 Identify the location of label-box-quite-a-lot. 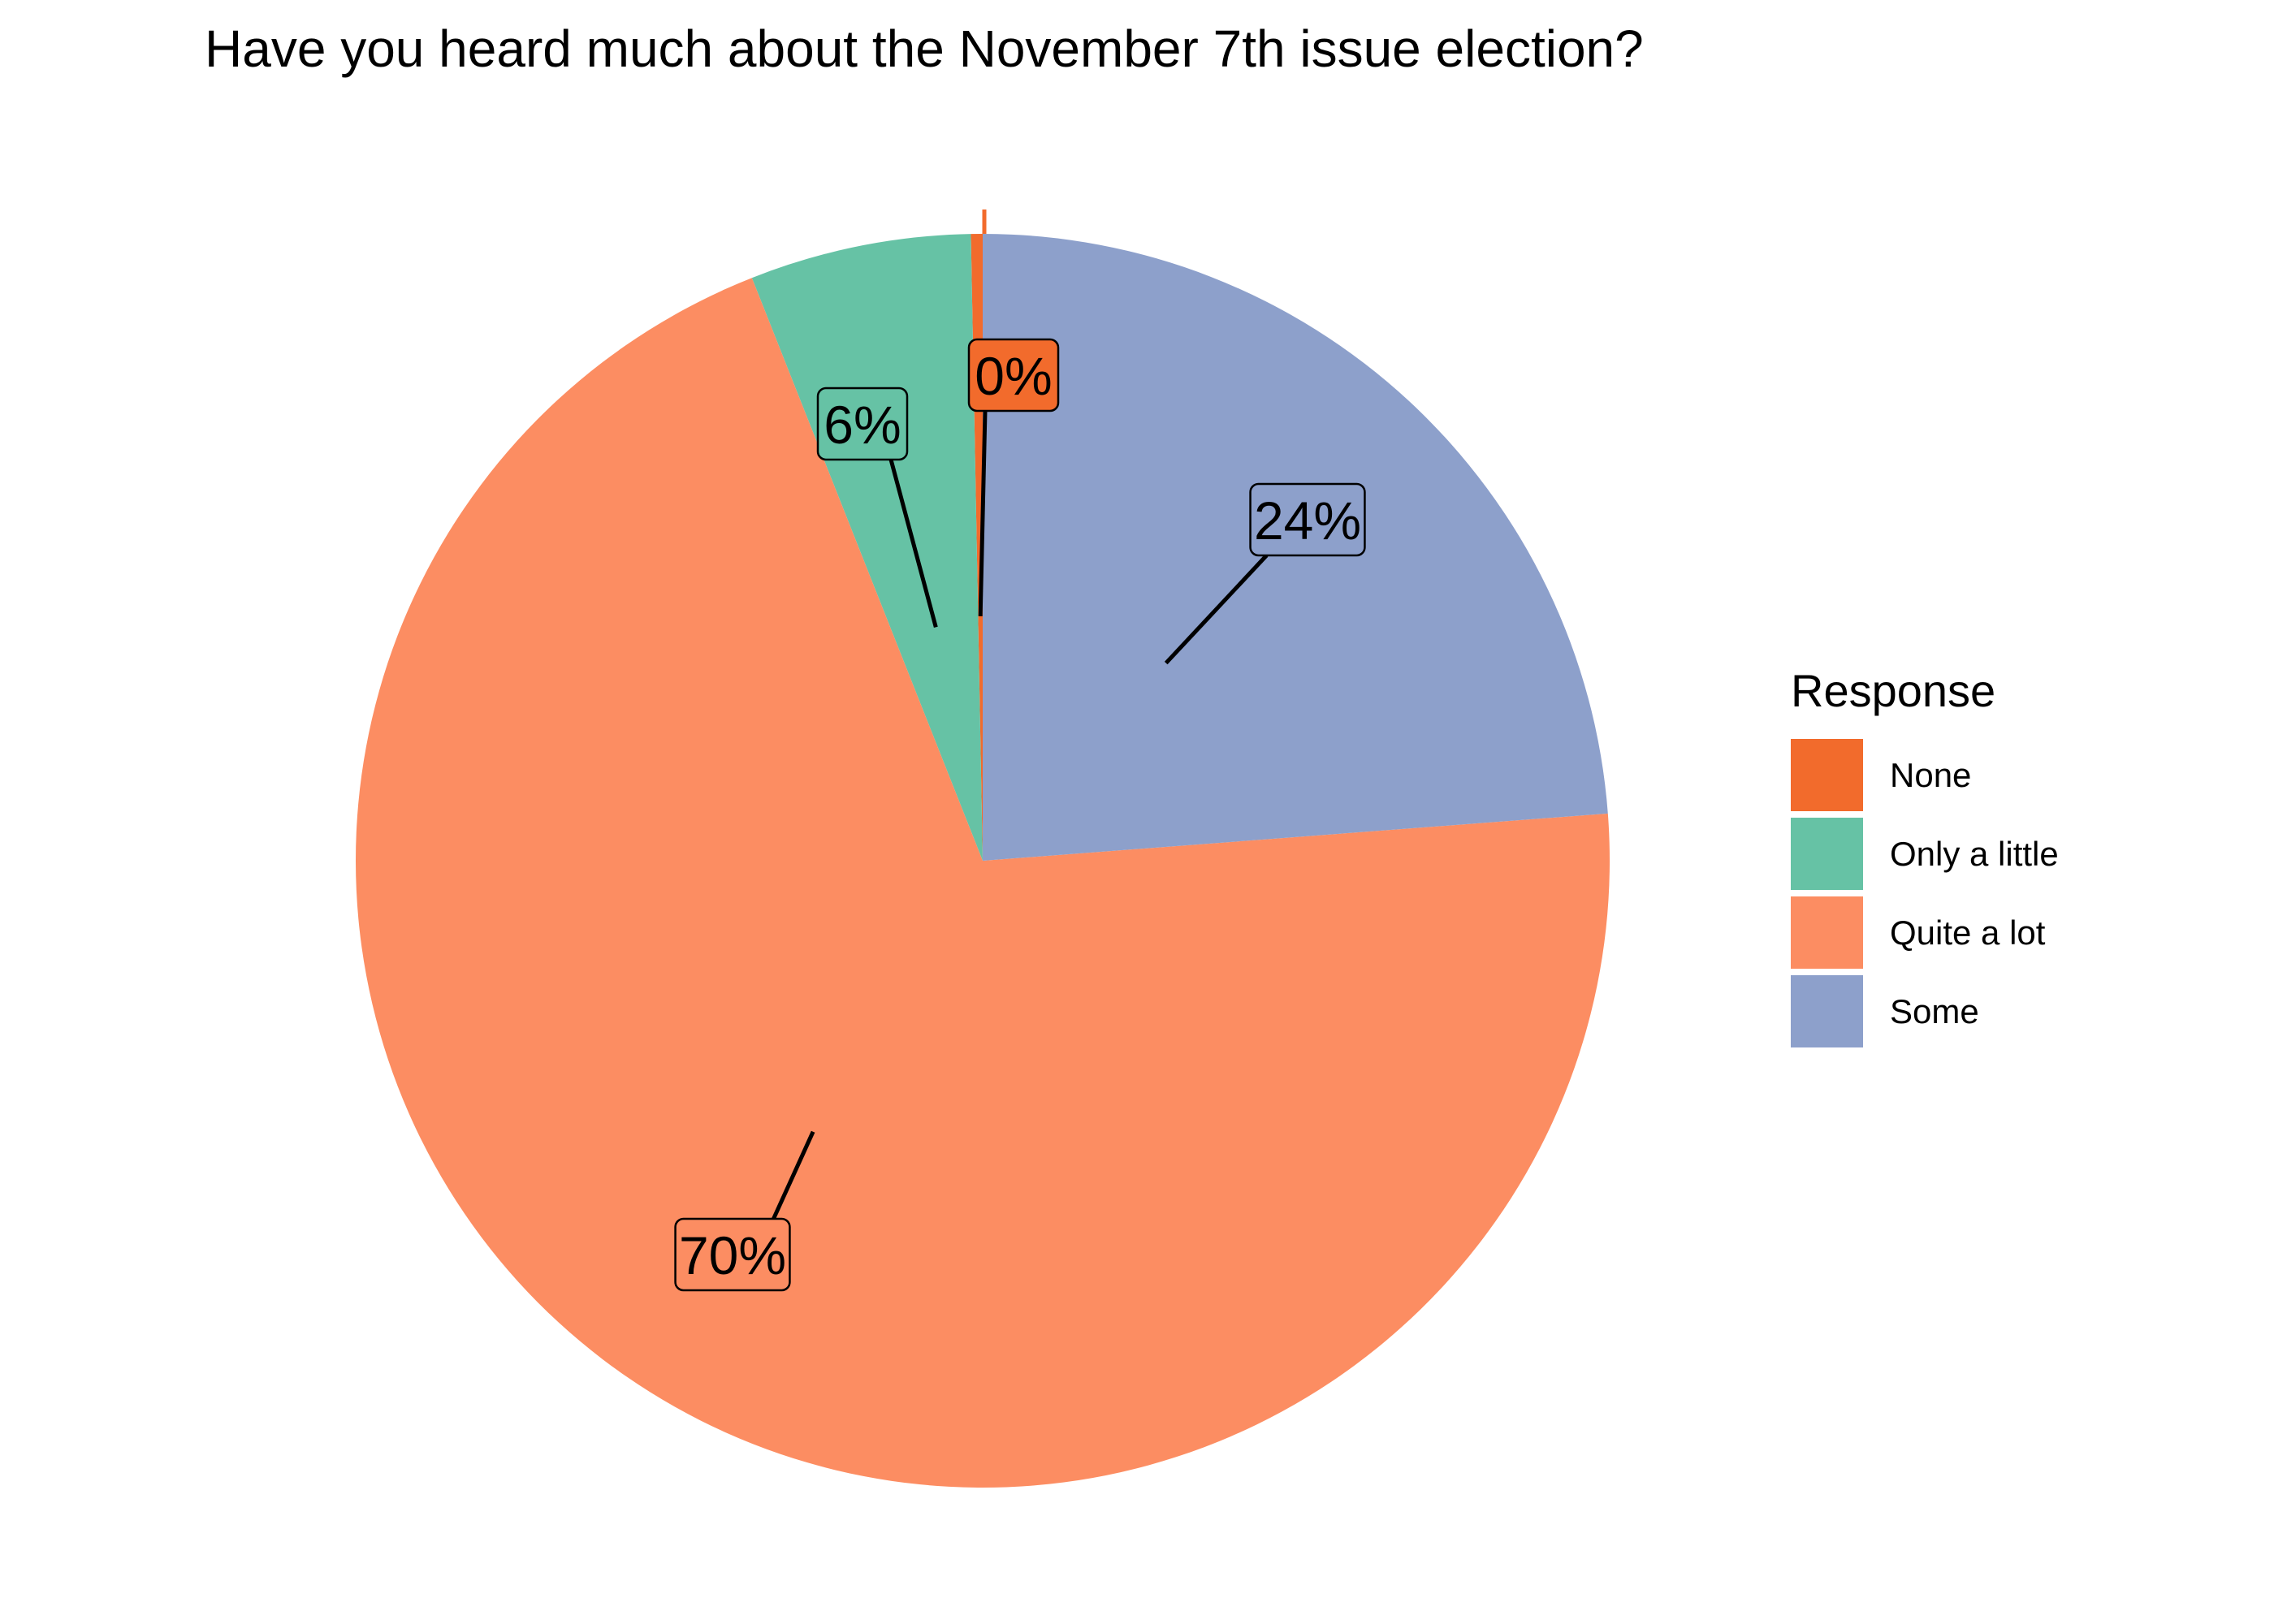
(733, 1254).